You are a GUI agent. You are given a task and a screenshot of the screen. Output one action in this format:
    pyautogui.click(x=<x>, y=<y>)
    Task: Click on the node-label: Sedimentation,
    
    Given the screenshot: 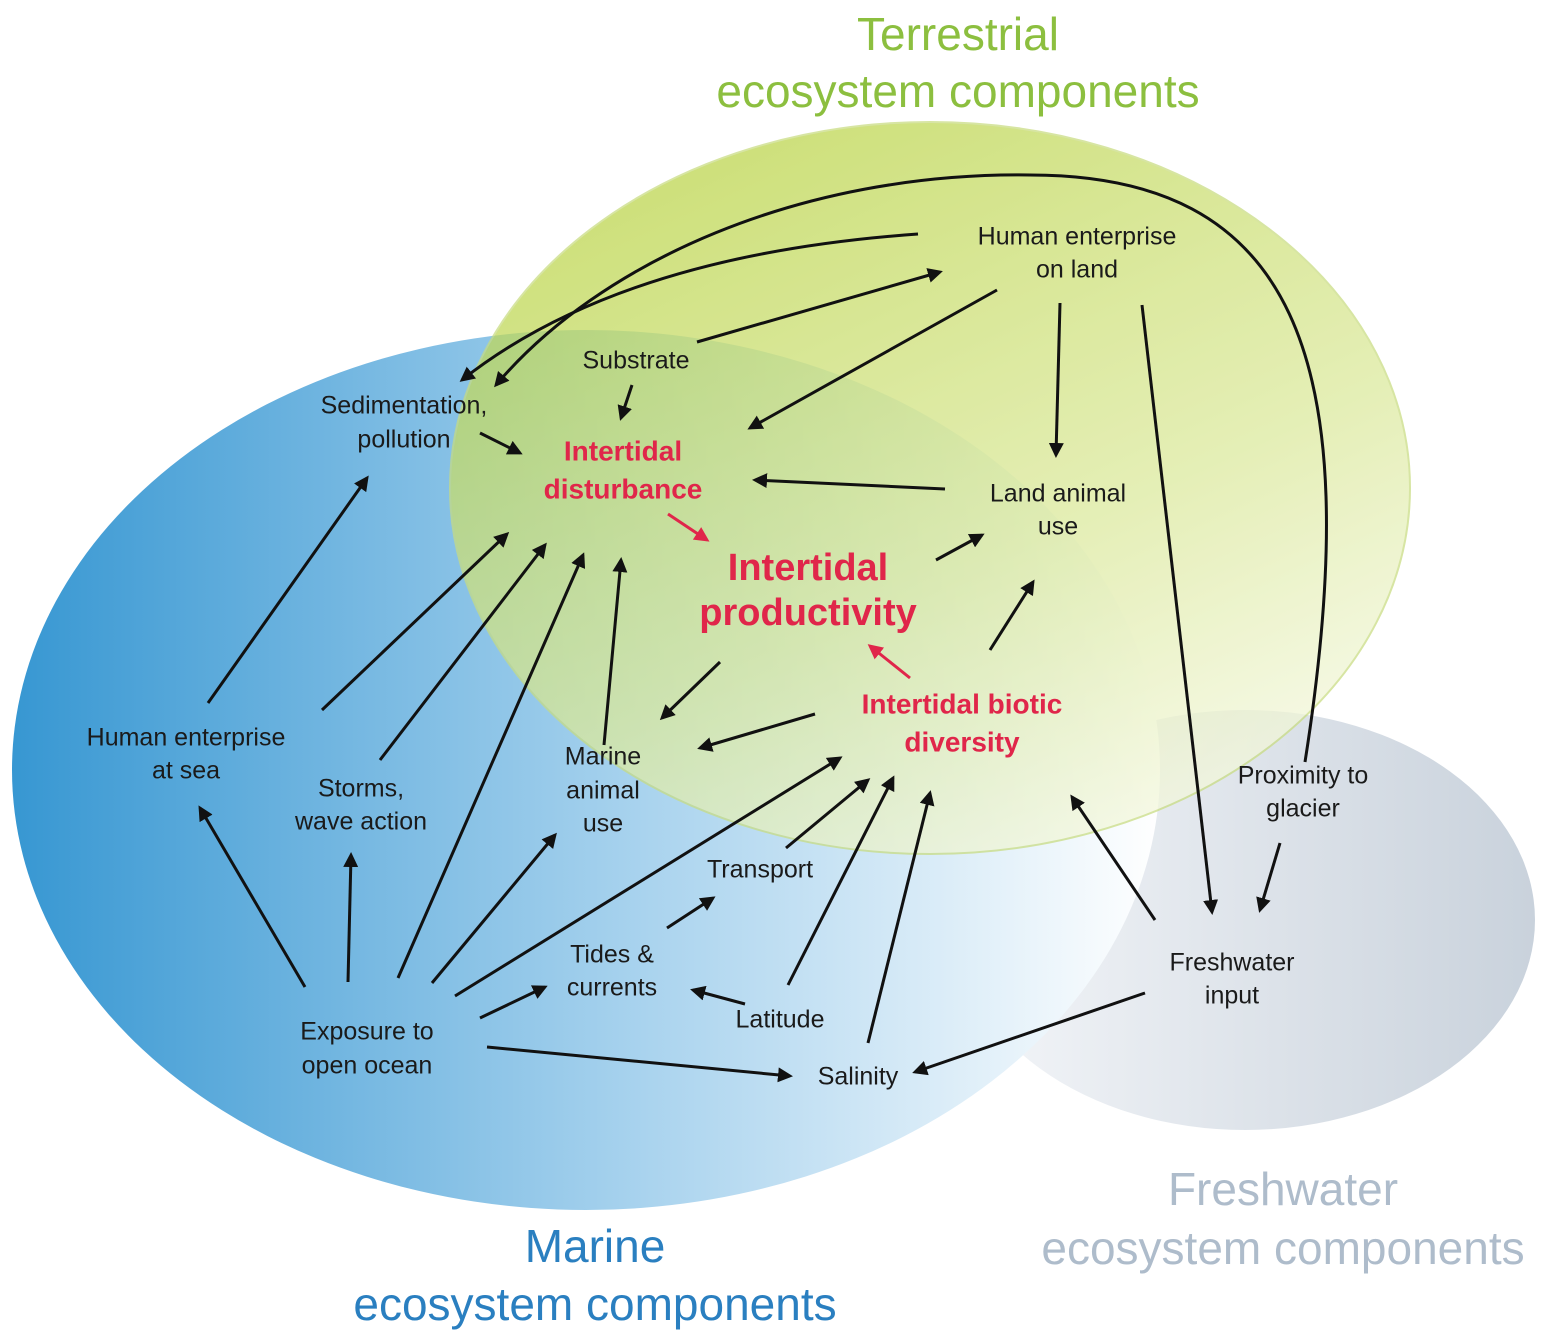 What is the action you would take?
    pyautogui.click(x=404, y=406)
    